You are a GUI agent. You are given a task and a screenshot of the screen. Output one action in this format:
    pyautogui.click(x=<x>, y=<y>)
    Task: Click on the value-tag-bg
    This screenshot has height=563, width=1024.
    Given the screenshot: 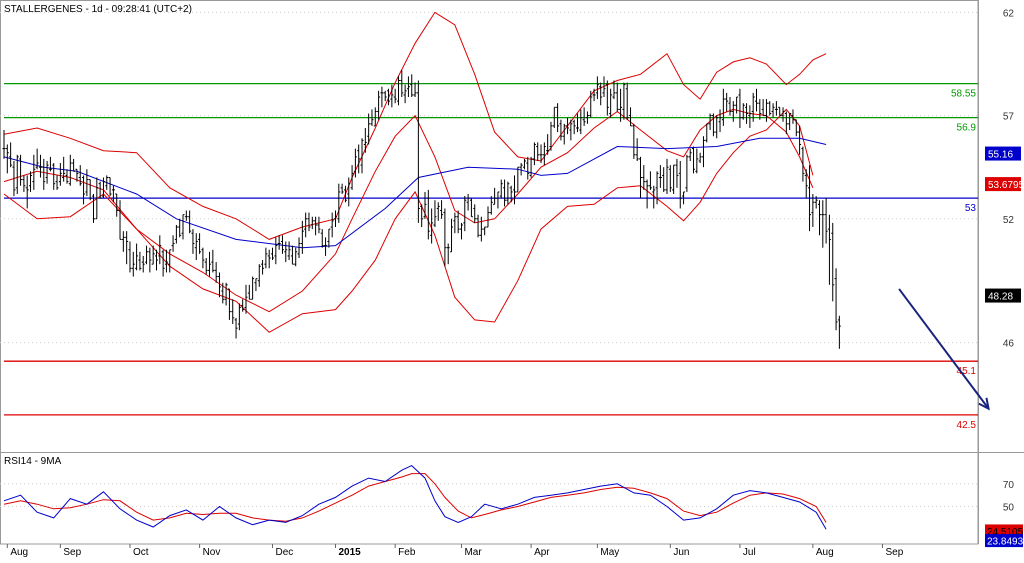 What is the action you would take?
    pyautogui.click(x=1003, y=184)
    